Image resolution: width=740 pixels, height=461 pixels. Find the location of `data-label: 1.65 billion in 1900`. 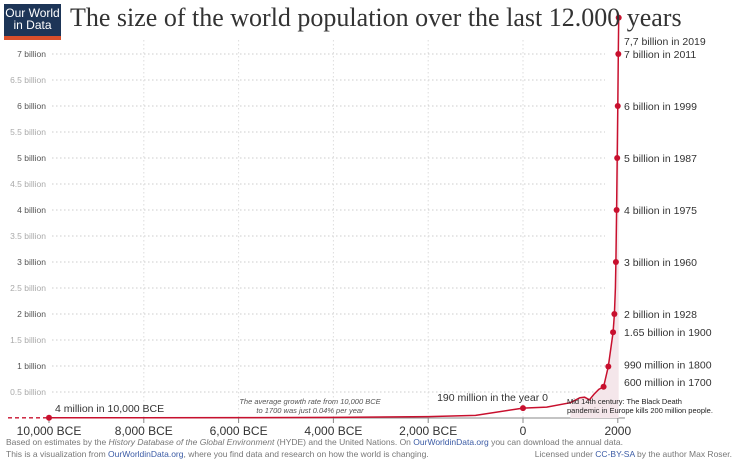

data-label: 1.65 billion in 1900 is located at coordinates (668, 333).